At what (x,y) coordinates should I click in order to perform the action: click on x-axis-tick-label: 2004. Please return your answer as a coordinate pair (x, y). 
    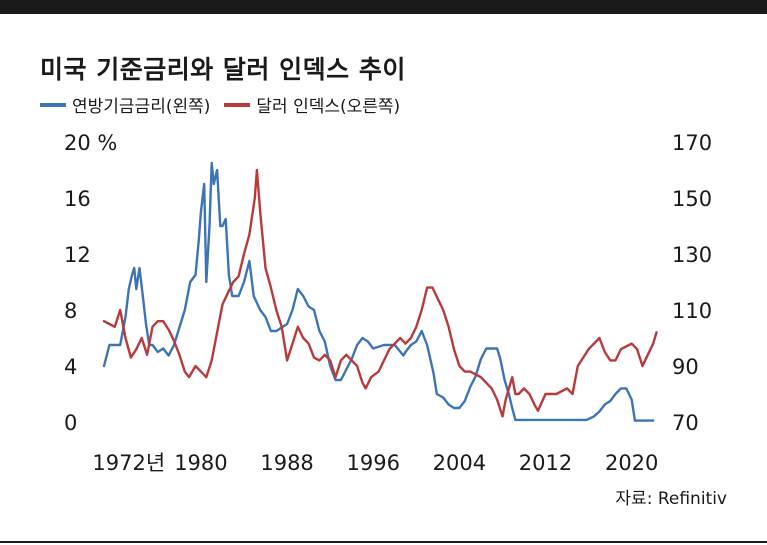
    Looking at the image, I should click on (459, 463).